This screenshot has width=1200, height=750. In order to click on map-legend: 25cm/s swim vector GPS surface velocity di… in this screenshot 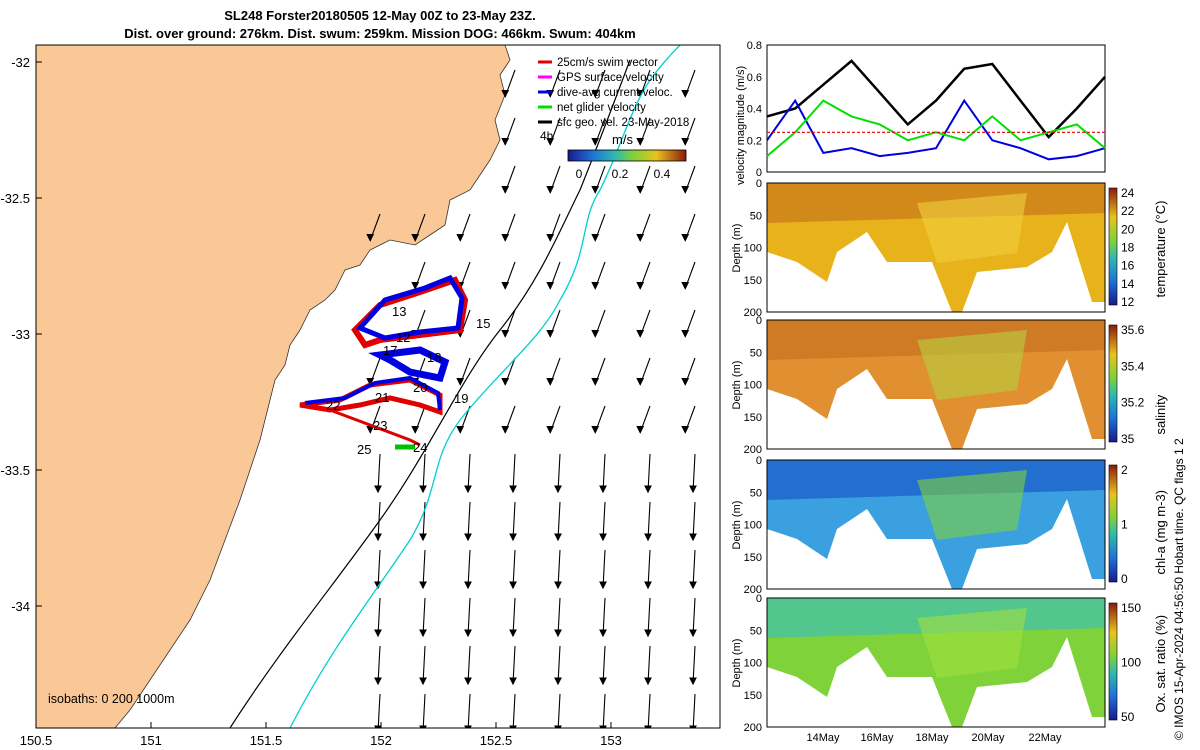, I will do `click(613, 93)`.